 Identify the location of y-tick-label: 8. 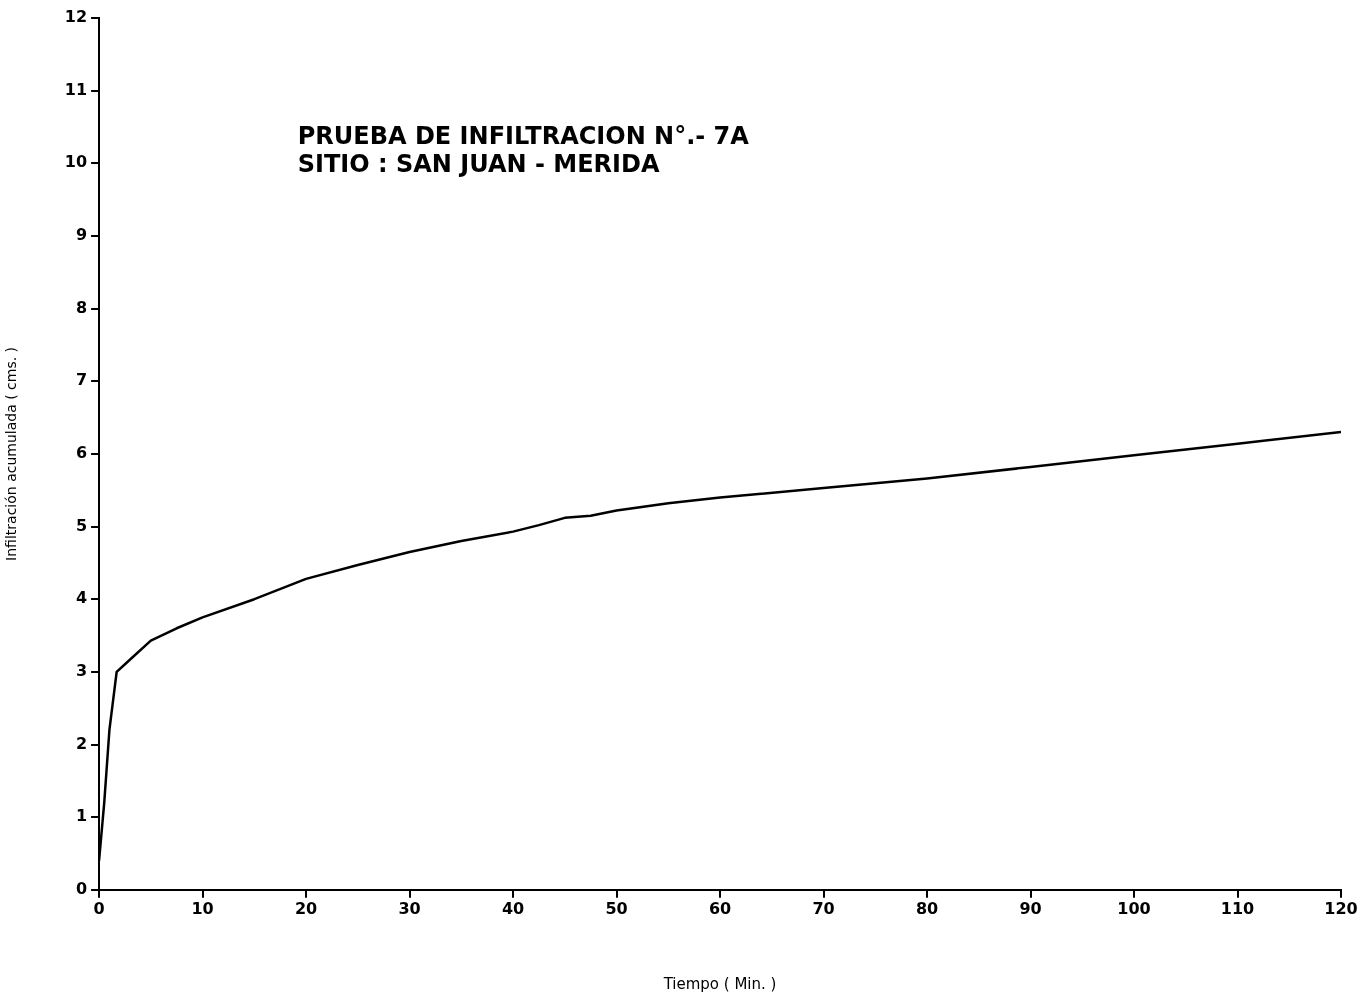
(81, 307).